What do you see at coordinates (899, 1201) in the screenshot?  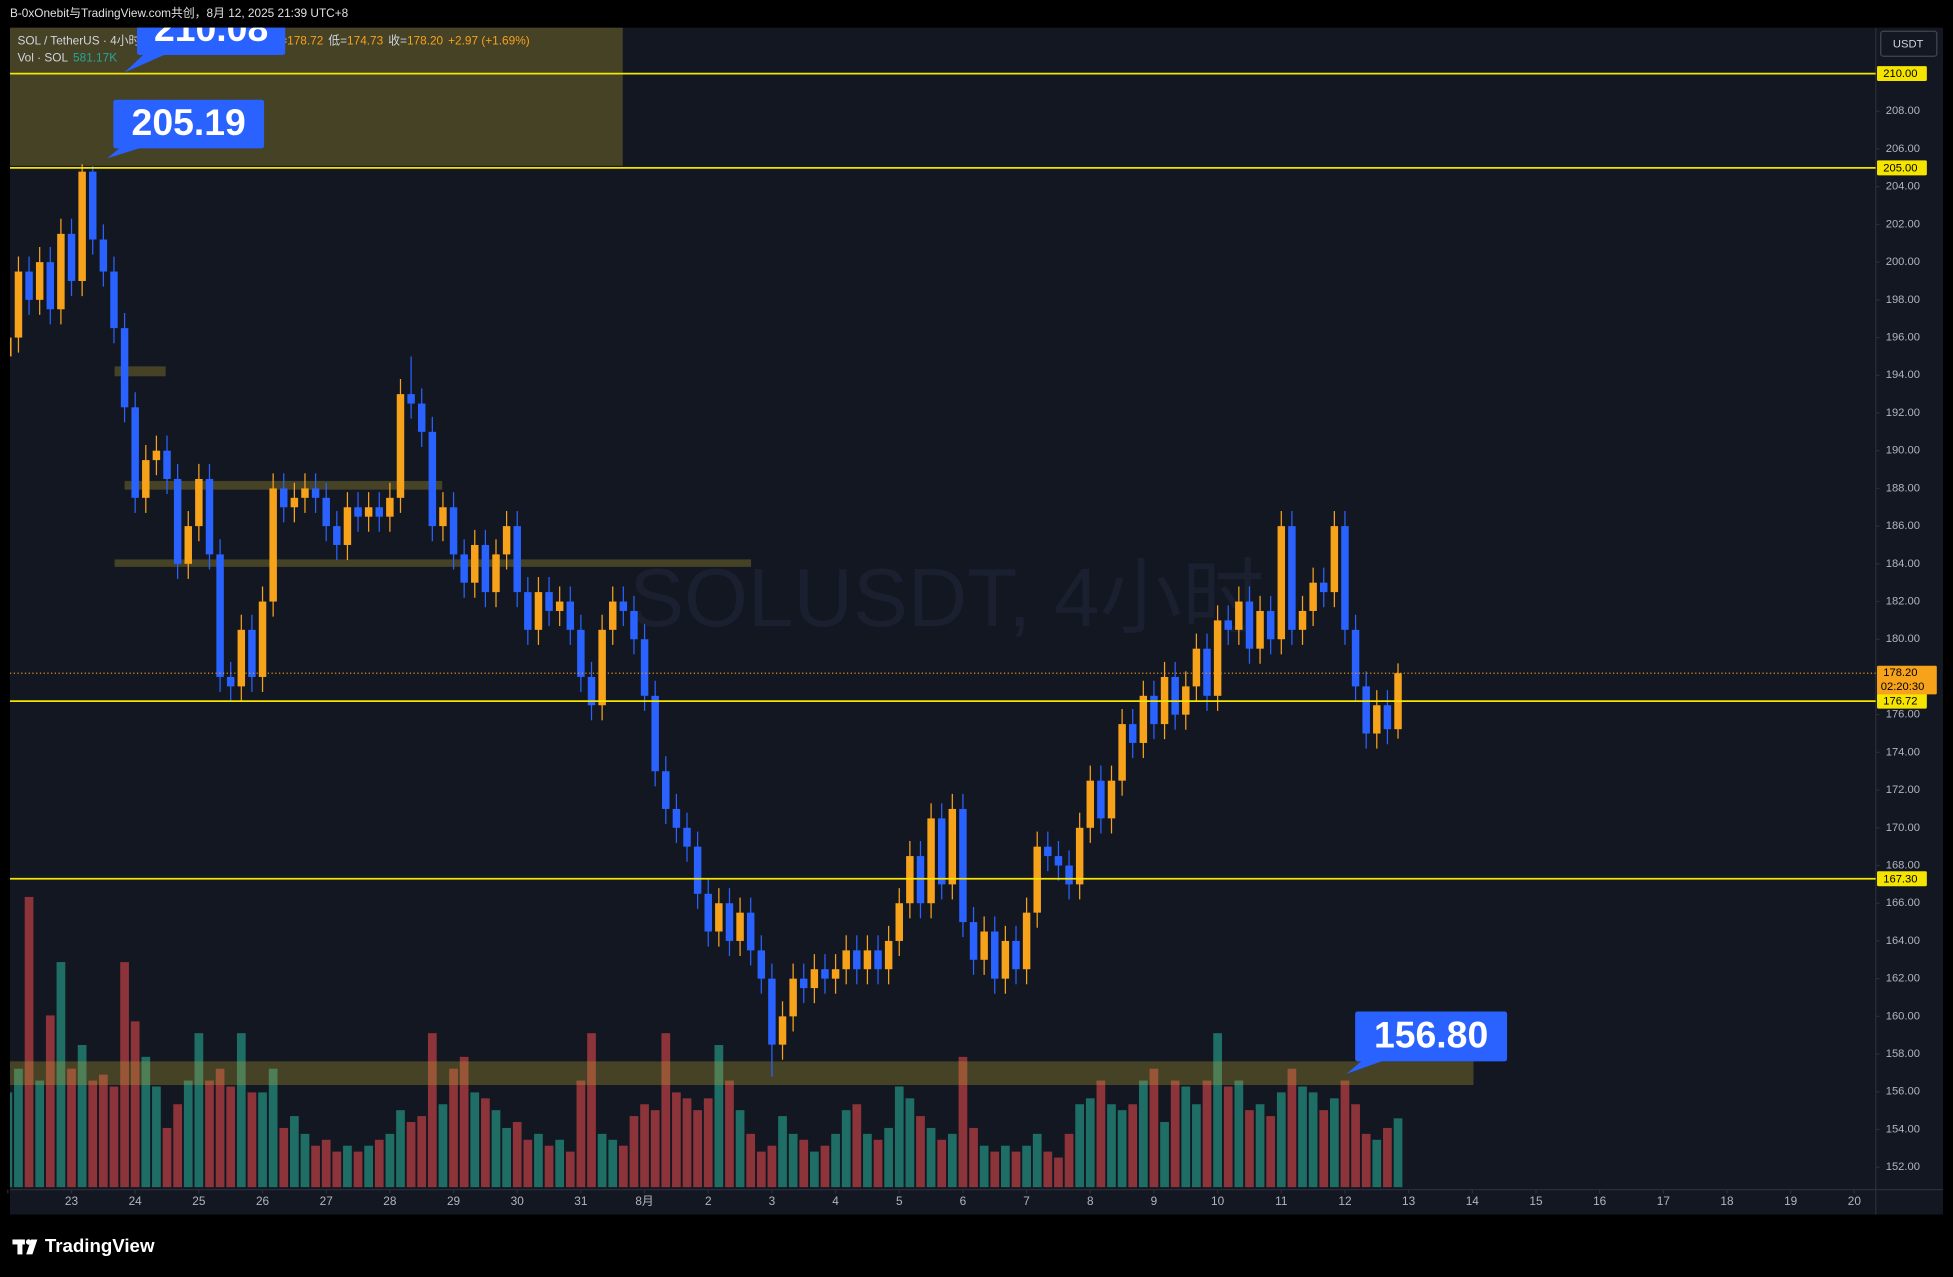 I see `x-tick-label: 5` at bounding box center [899, 1201].